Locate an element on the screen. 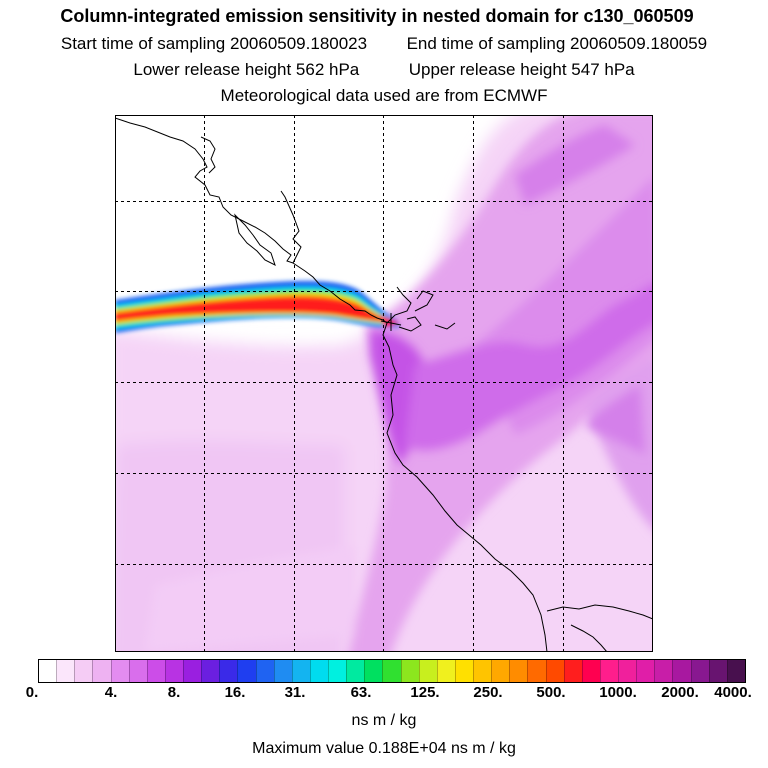 This screenshot has height=768, width=768. tick-label: 1000. is located at coordinates (618, 692).